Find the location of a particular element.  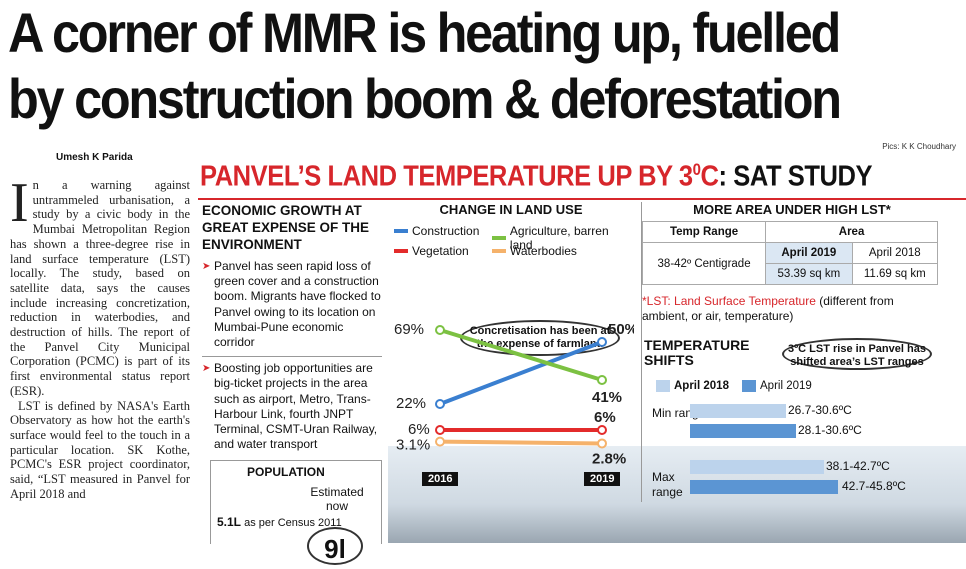

col-area: Area is located at coordinates (851, 232).